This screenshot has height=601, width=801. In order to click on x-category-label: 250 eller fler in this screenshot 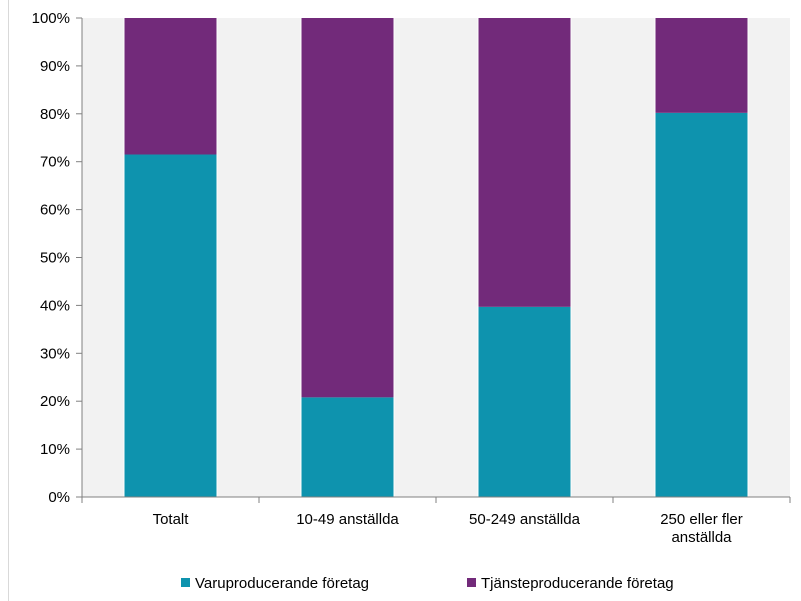, I will do `click(701, 519)`.